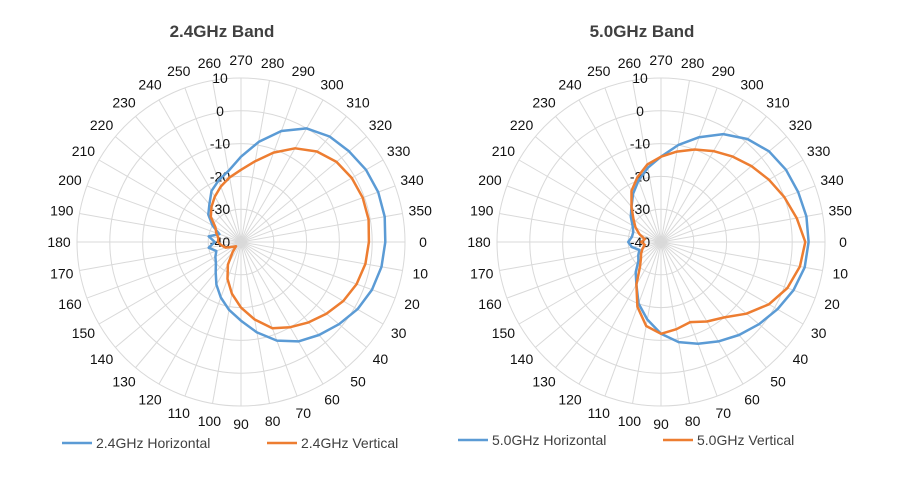 The image size is (899, 490). What do you see at coordinates (179, 413) in the screenshot?
I see `angle-tick-label: 110` at bounding box center [179, 413].